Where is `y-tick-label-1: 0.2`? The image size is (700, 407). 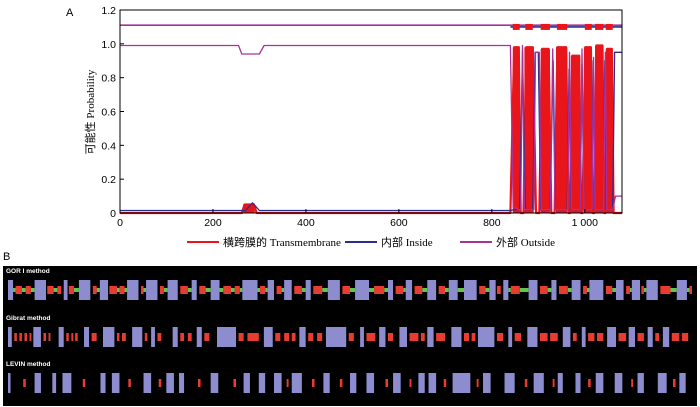 y-tick-label-1: 0.2 is located at coordinates (108, 180).